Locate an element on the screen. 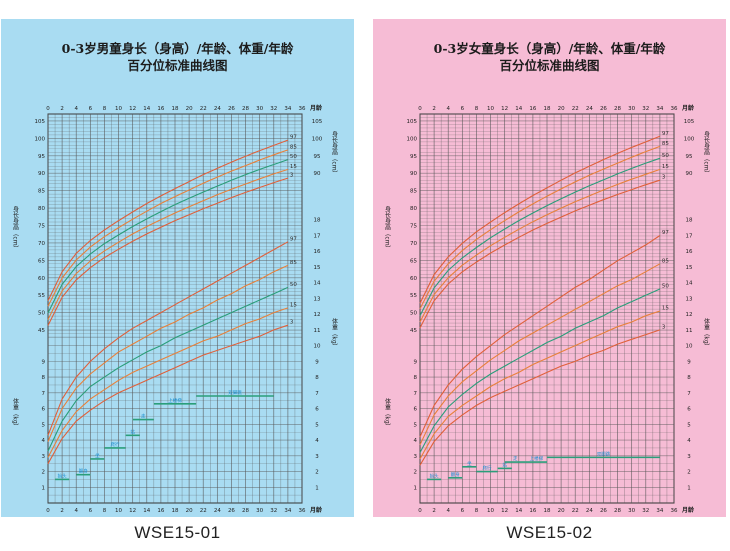 Image resolution: width=730 pixels, height=551 pixels. weight-tick-label-right: 14 is located at coordinates (689, 284).